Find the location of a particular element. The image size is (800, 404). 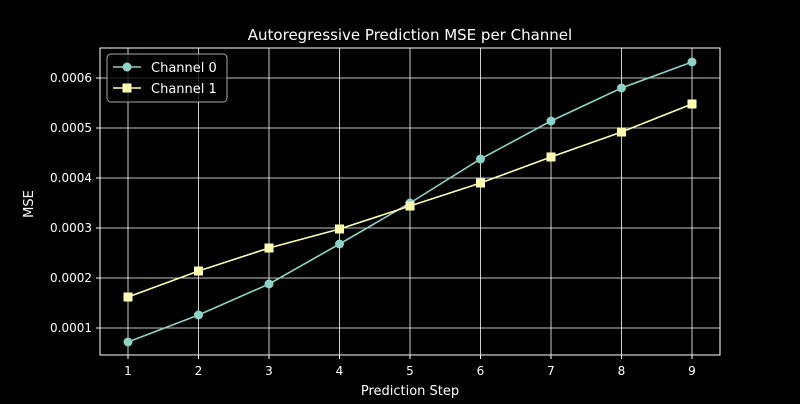

y-tick-label: 0.0004 is located at coordinates (71, 178).